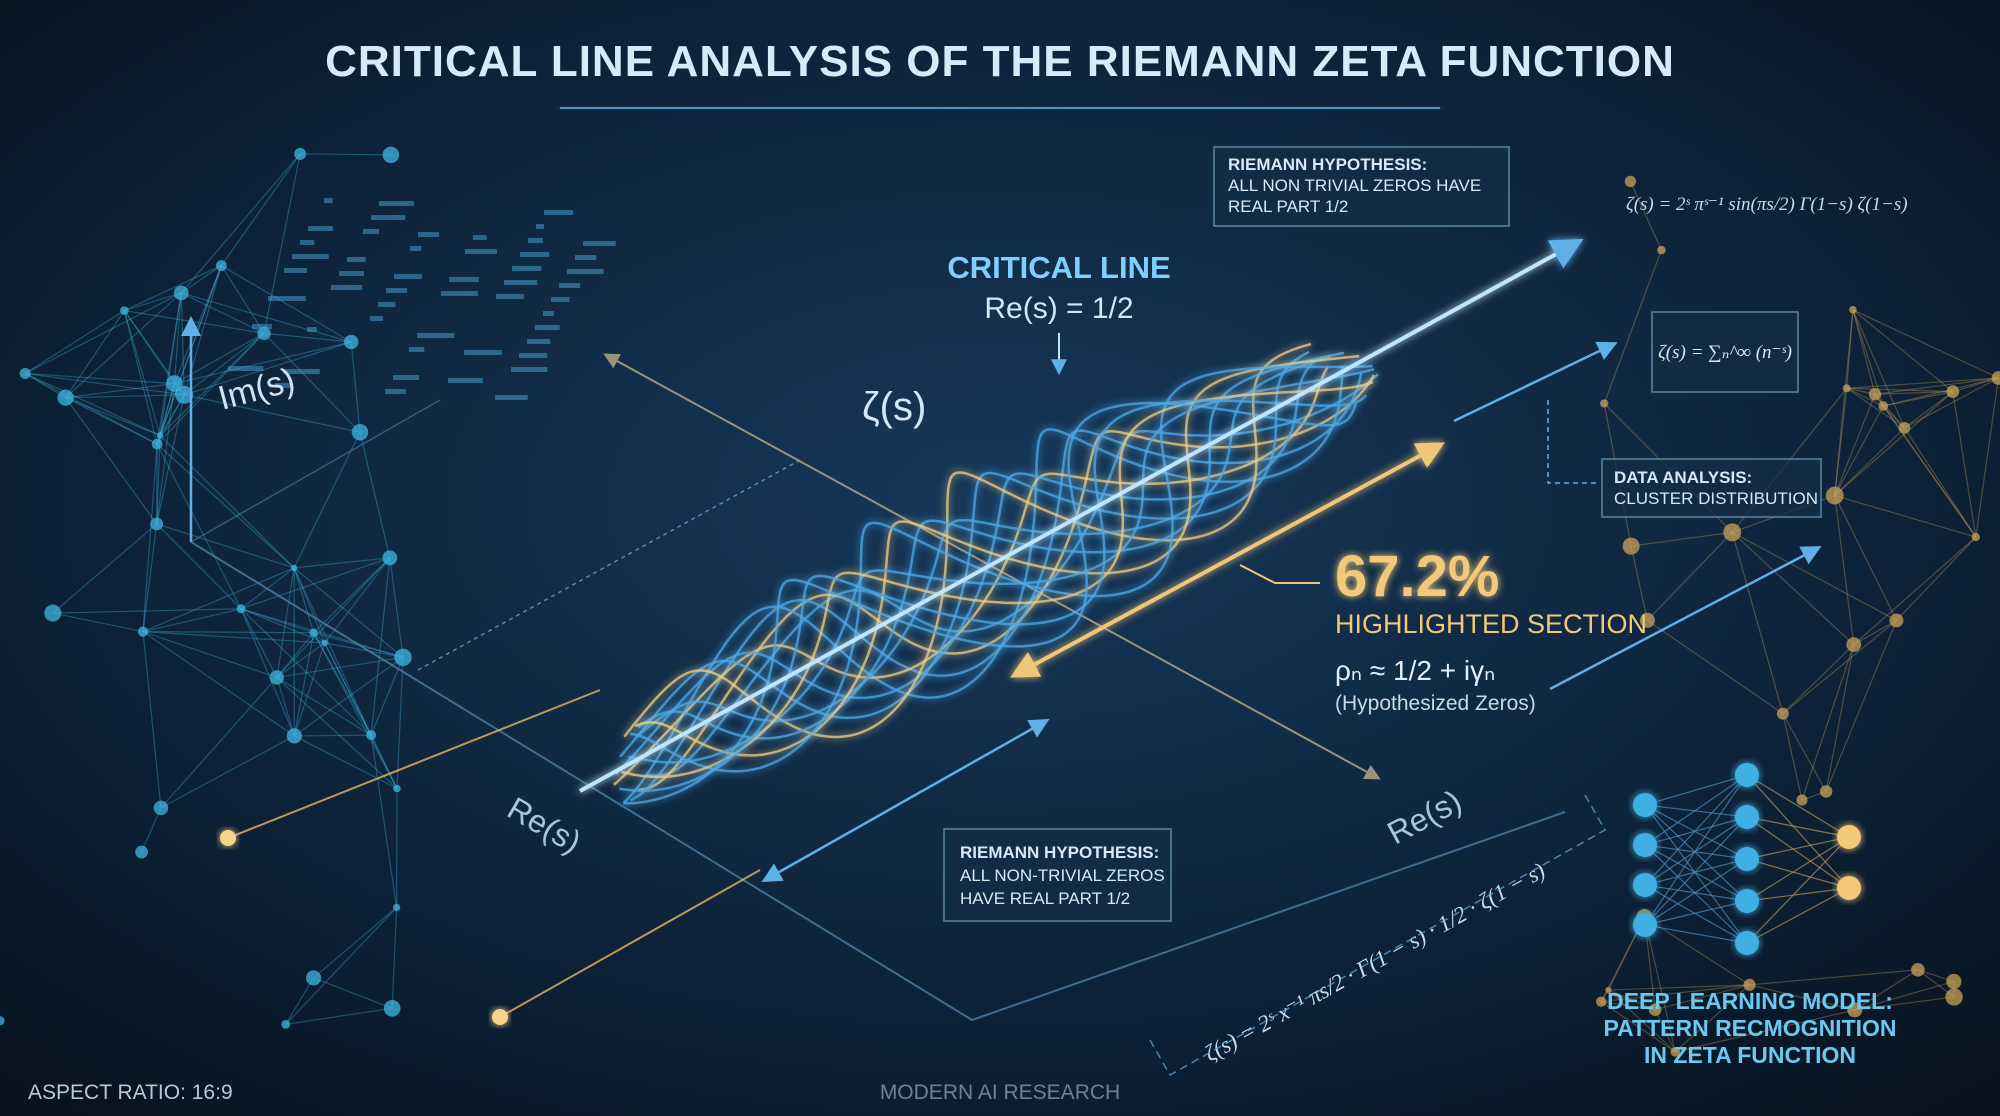 The height and width of the screenshot is (1116, 2000). Describe the element at coordinates (1535, 382) in the screenshot. I see `arrow` at that location.